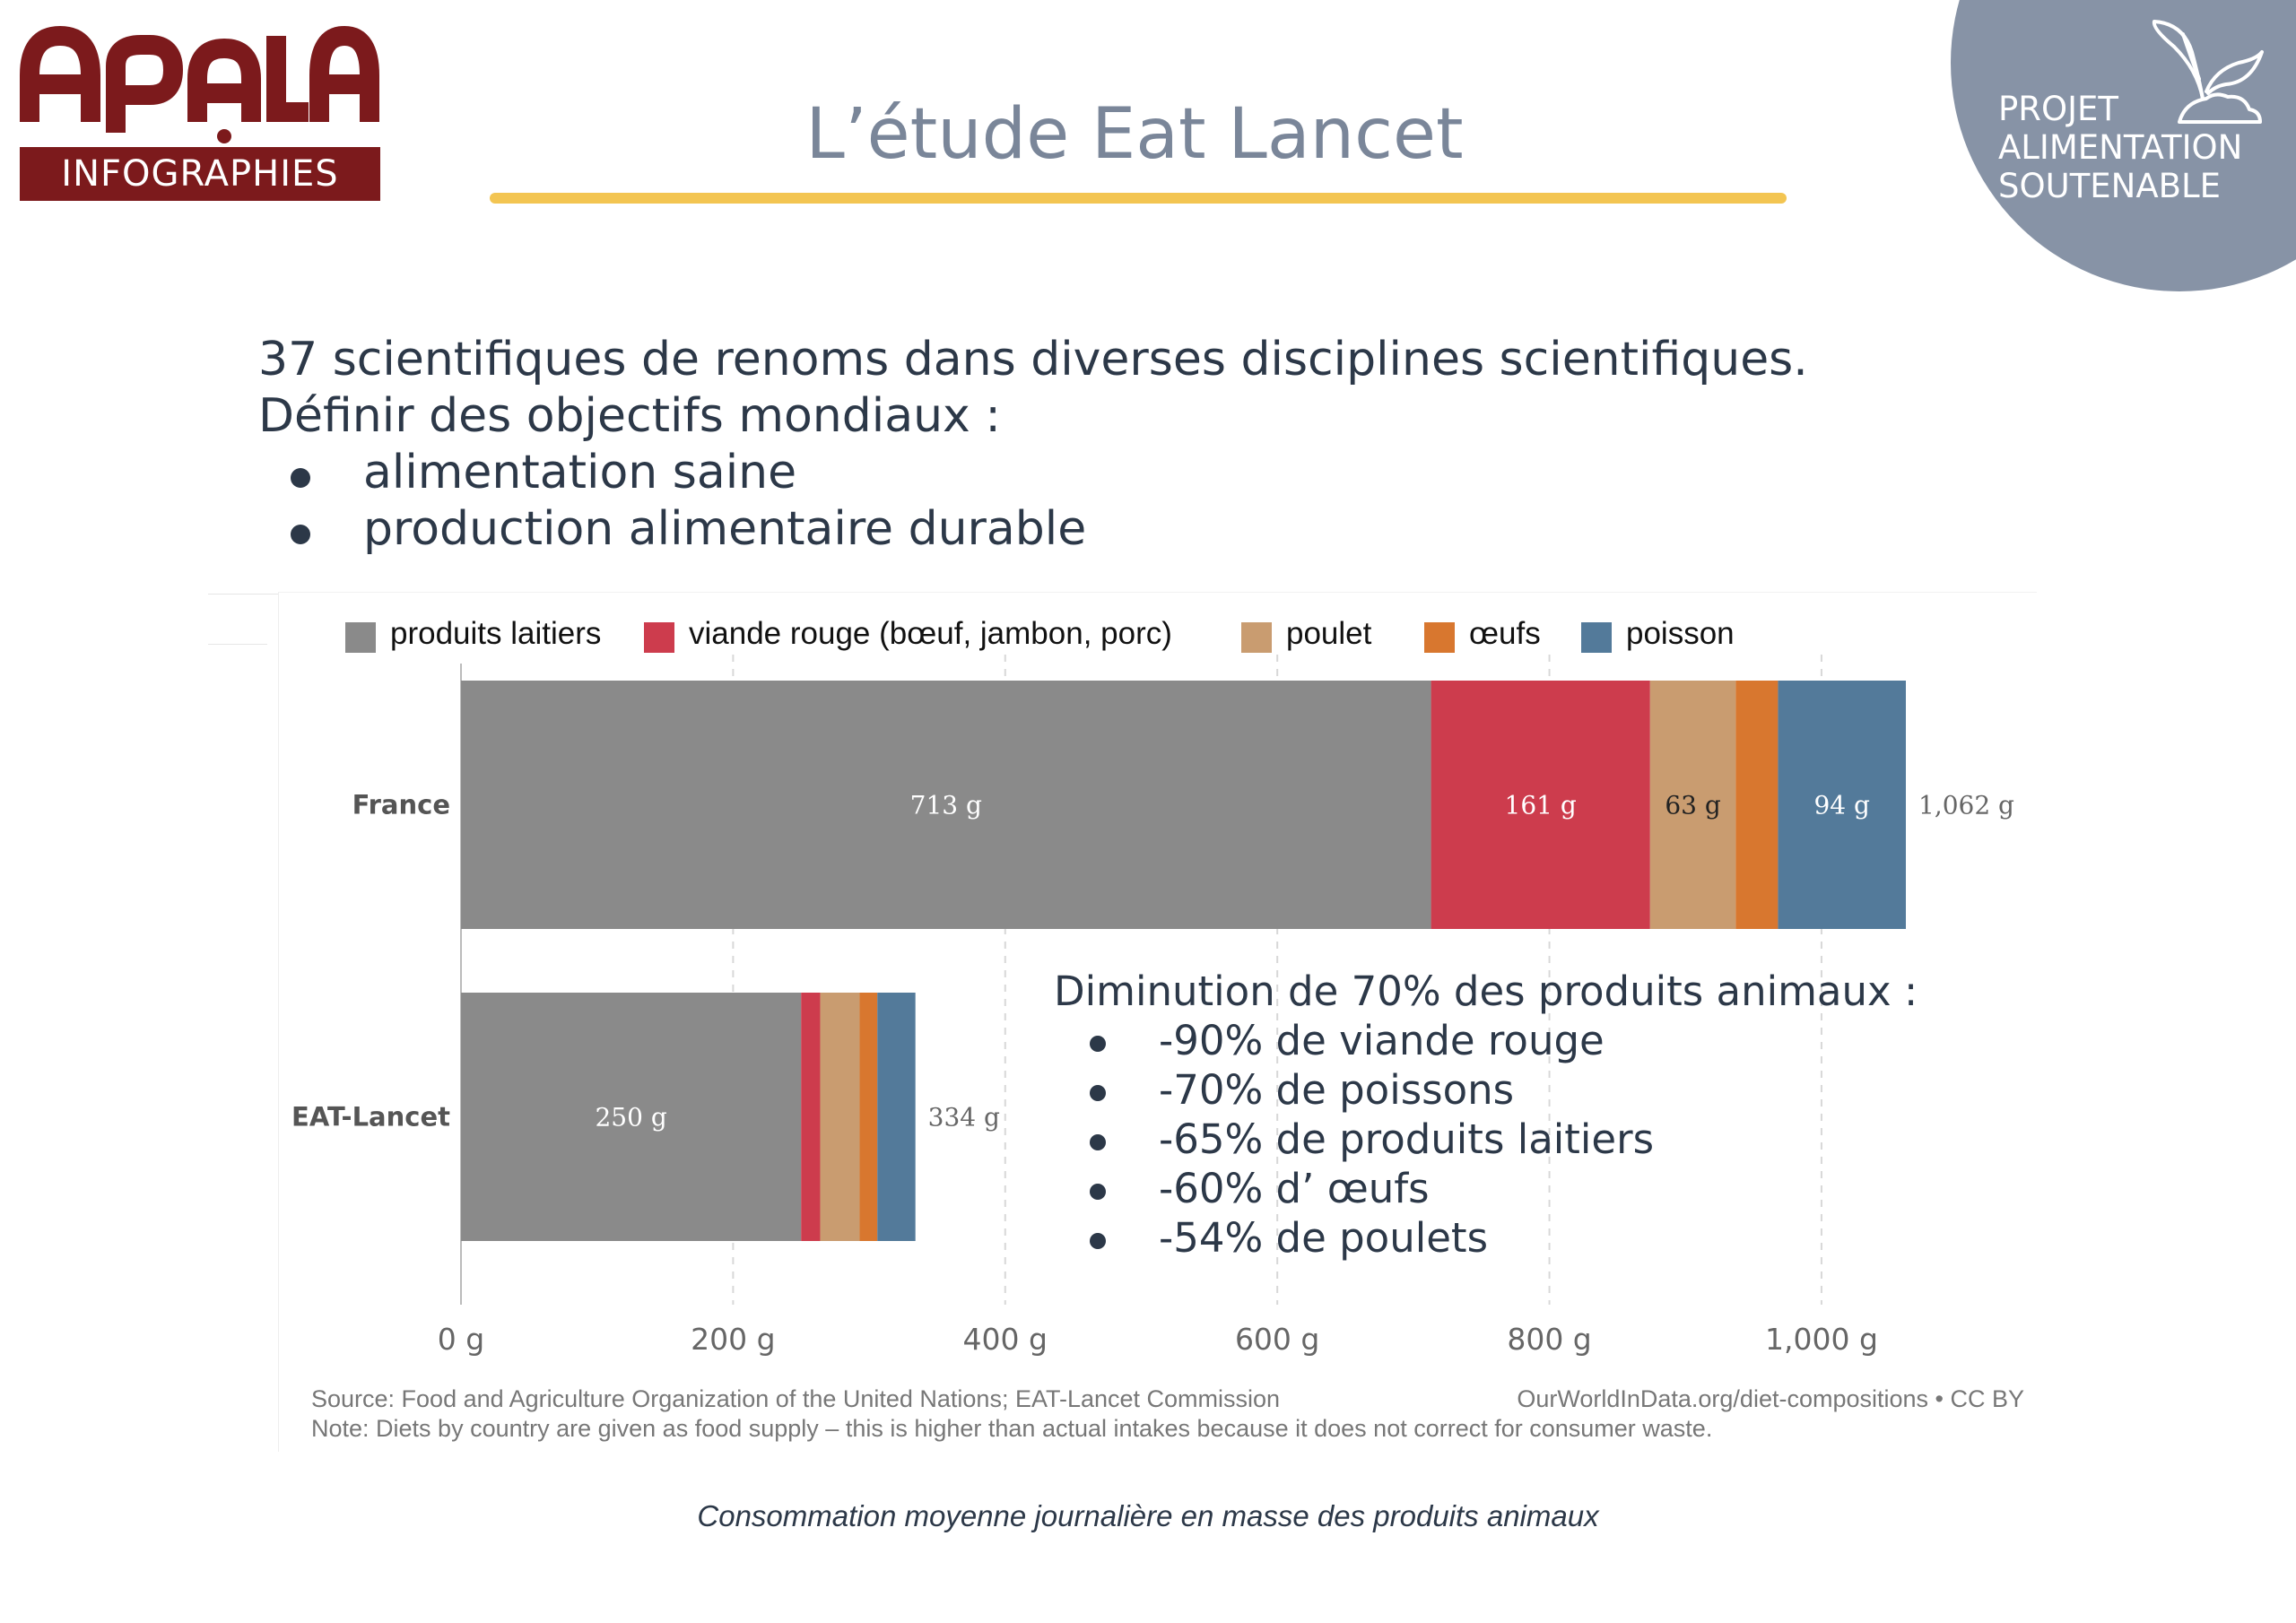 The image size is (2296, 1623). I want to click on segment-label: 94 g, so click(1841, 805).